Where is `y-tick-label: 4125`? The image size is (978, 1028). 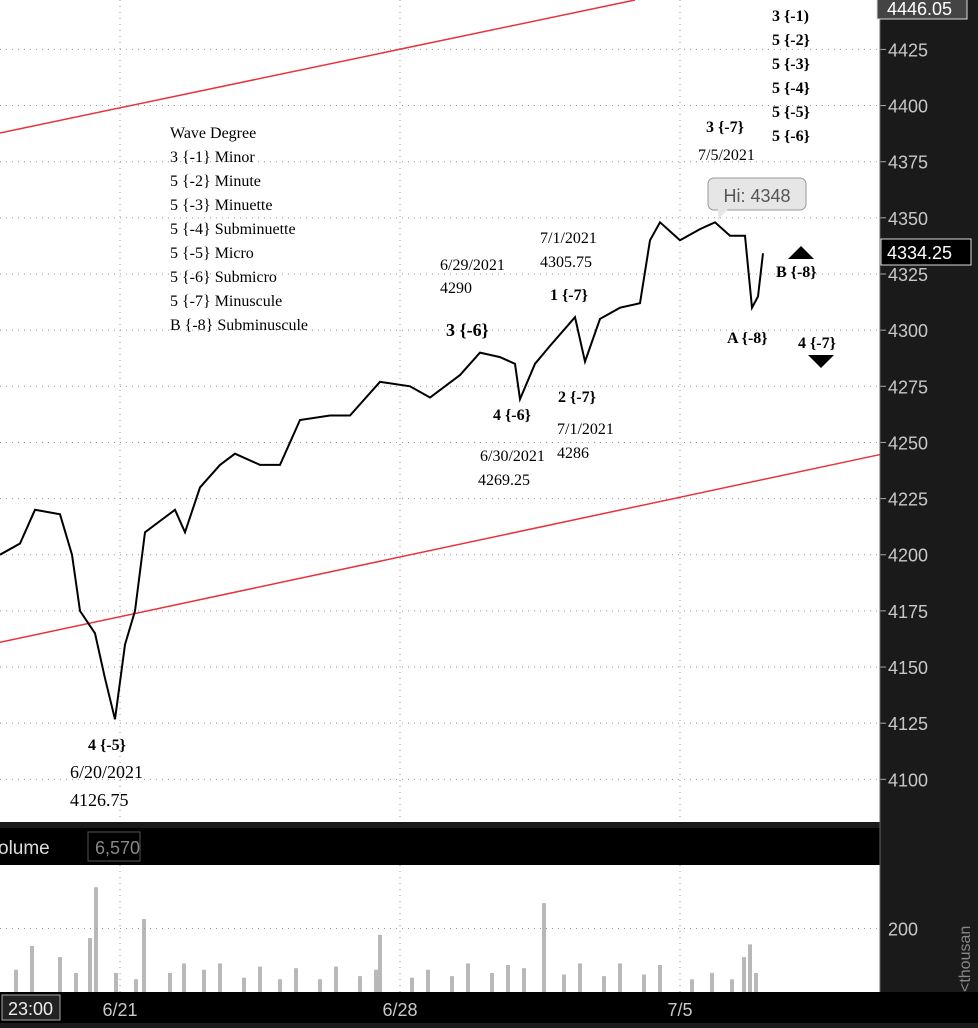 y-tick-label: 4125 is located at coordinates (908, 724).